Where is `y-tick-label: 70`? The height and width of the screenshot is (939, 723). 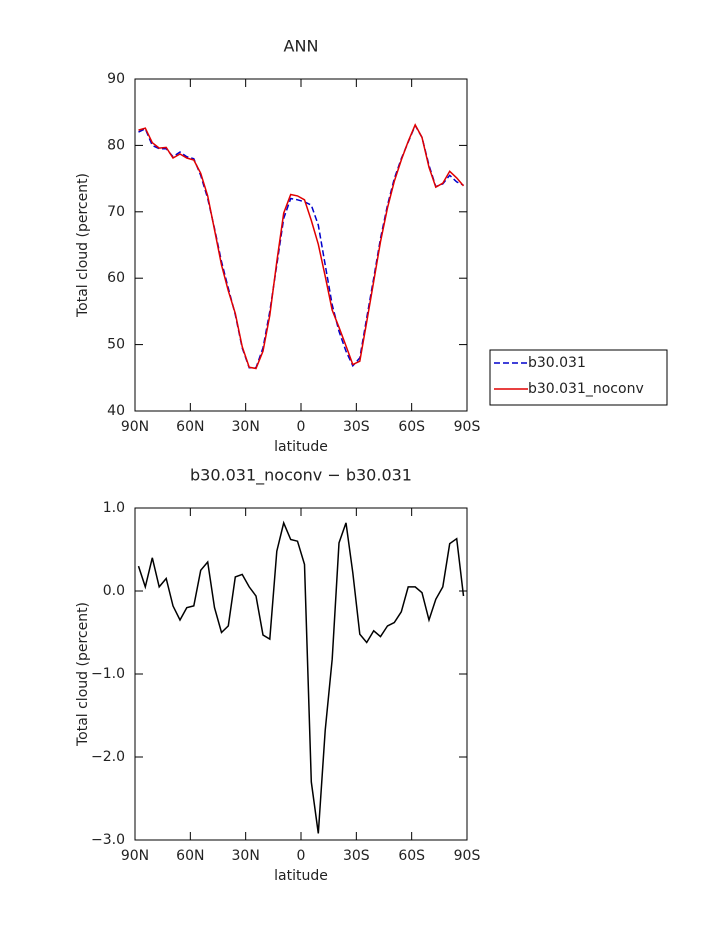 y-tick-label: 70 is located at coordinates (116, 212).